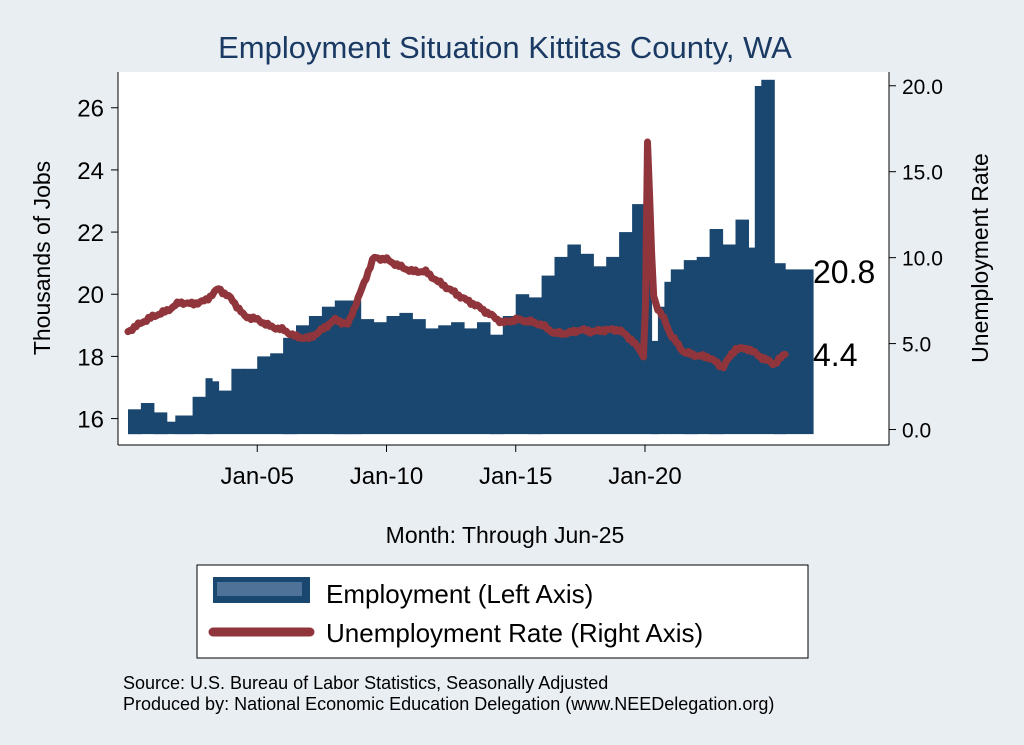  Describe the element at coordinates (90, 420) in the screenshot. I see `left-tick-label: 16` at that location.